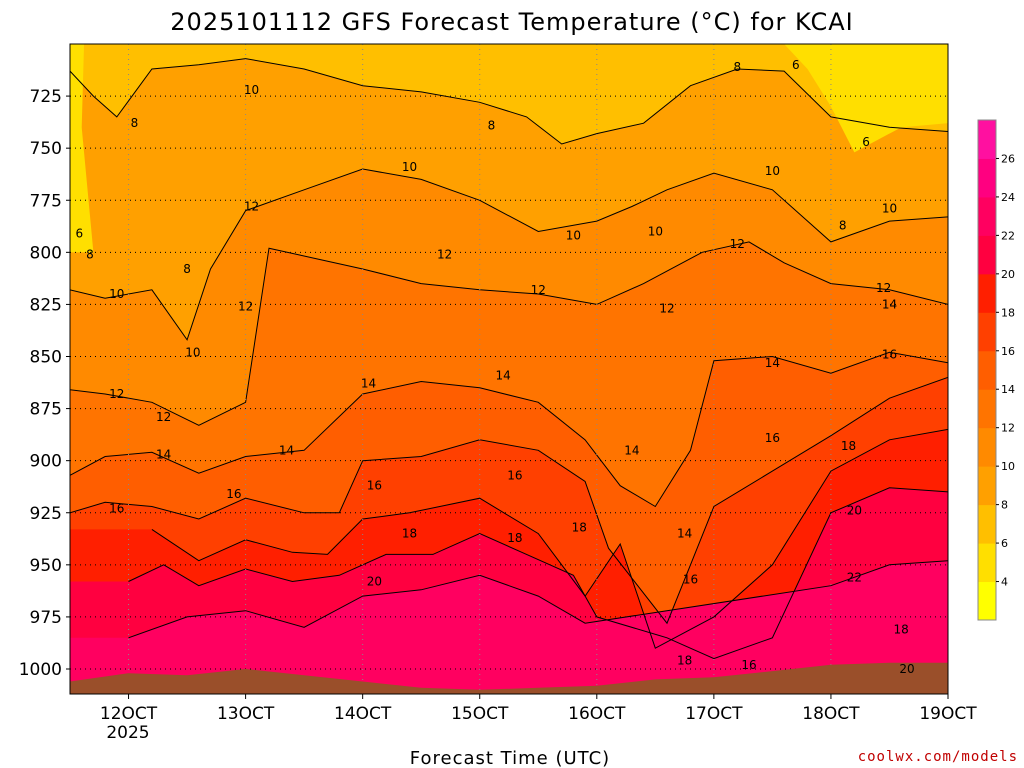 The image size is (1024, 768). I want to click on x-tick-label: 13OCT, so click(246, 714).